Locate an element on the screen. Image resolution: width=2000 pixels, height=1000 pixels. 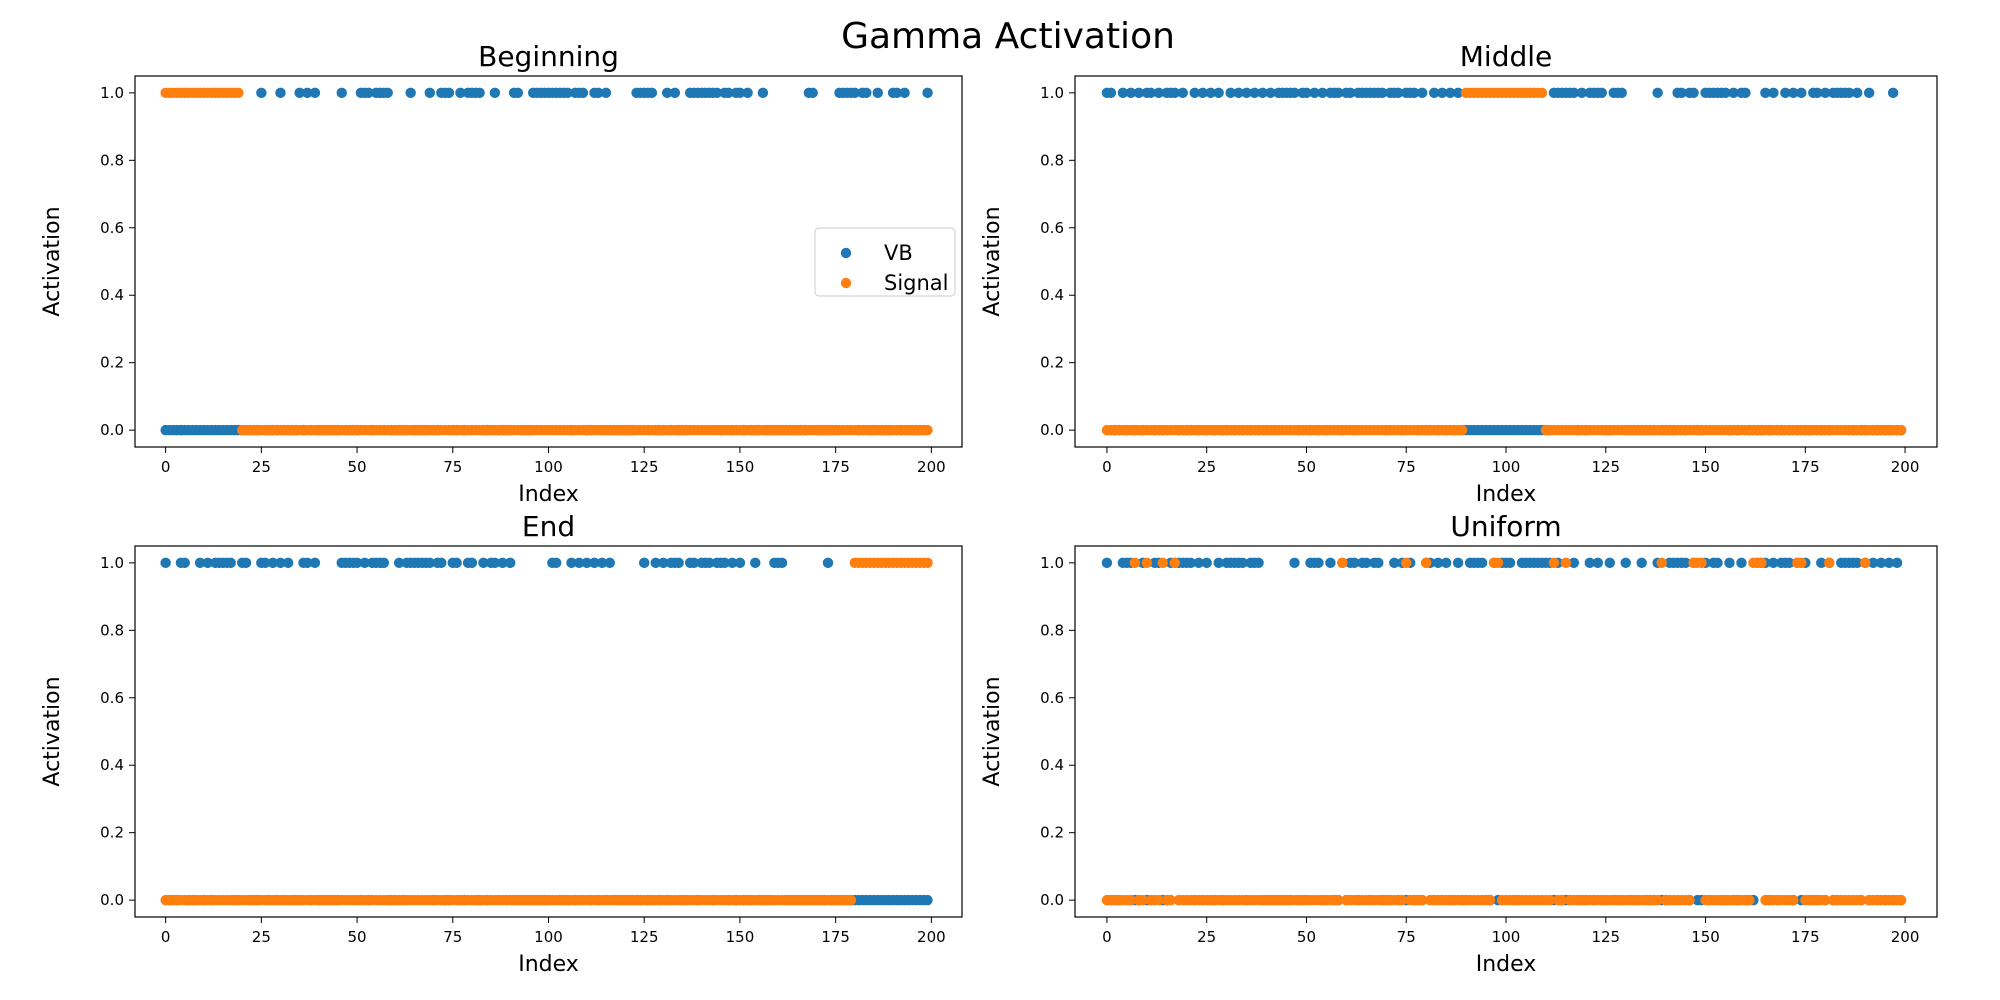
x-tick-label: 150 is located at coordinates (1705, 467).